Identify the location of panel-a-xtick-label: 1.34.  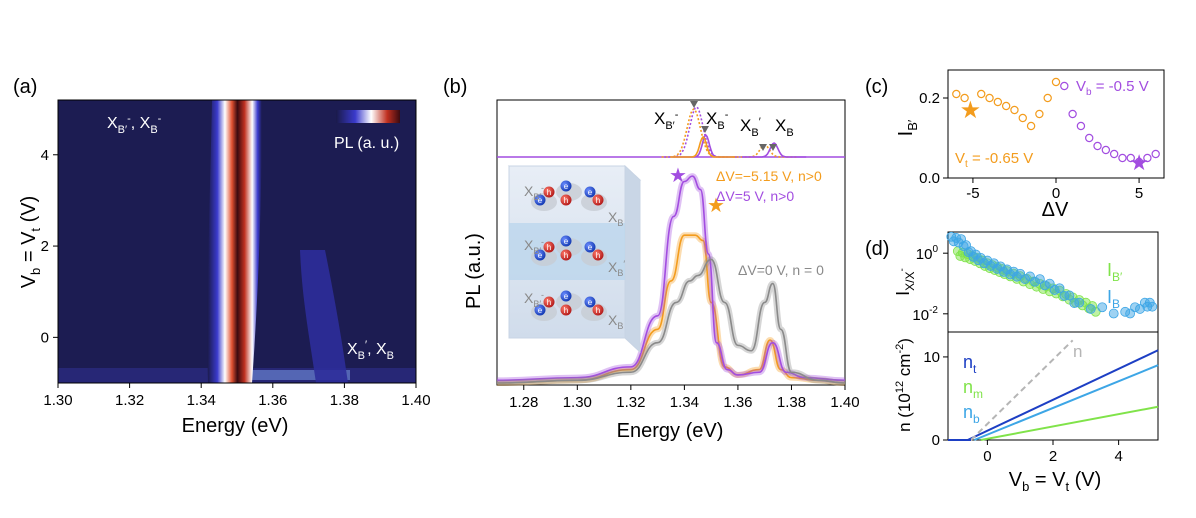
(201, 400).